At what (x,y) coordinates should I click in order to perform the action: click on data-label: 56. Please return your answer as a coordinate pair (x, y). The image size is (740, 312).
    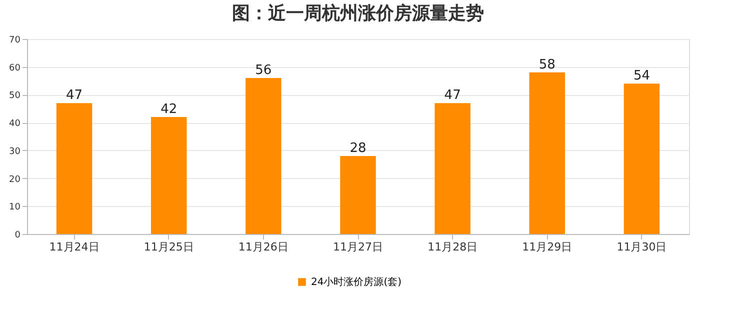
    Looking at the image, I should click on (263, 70).